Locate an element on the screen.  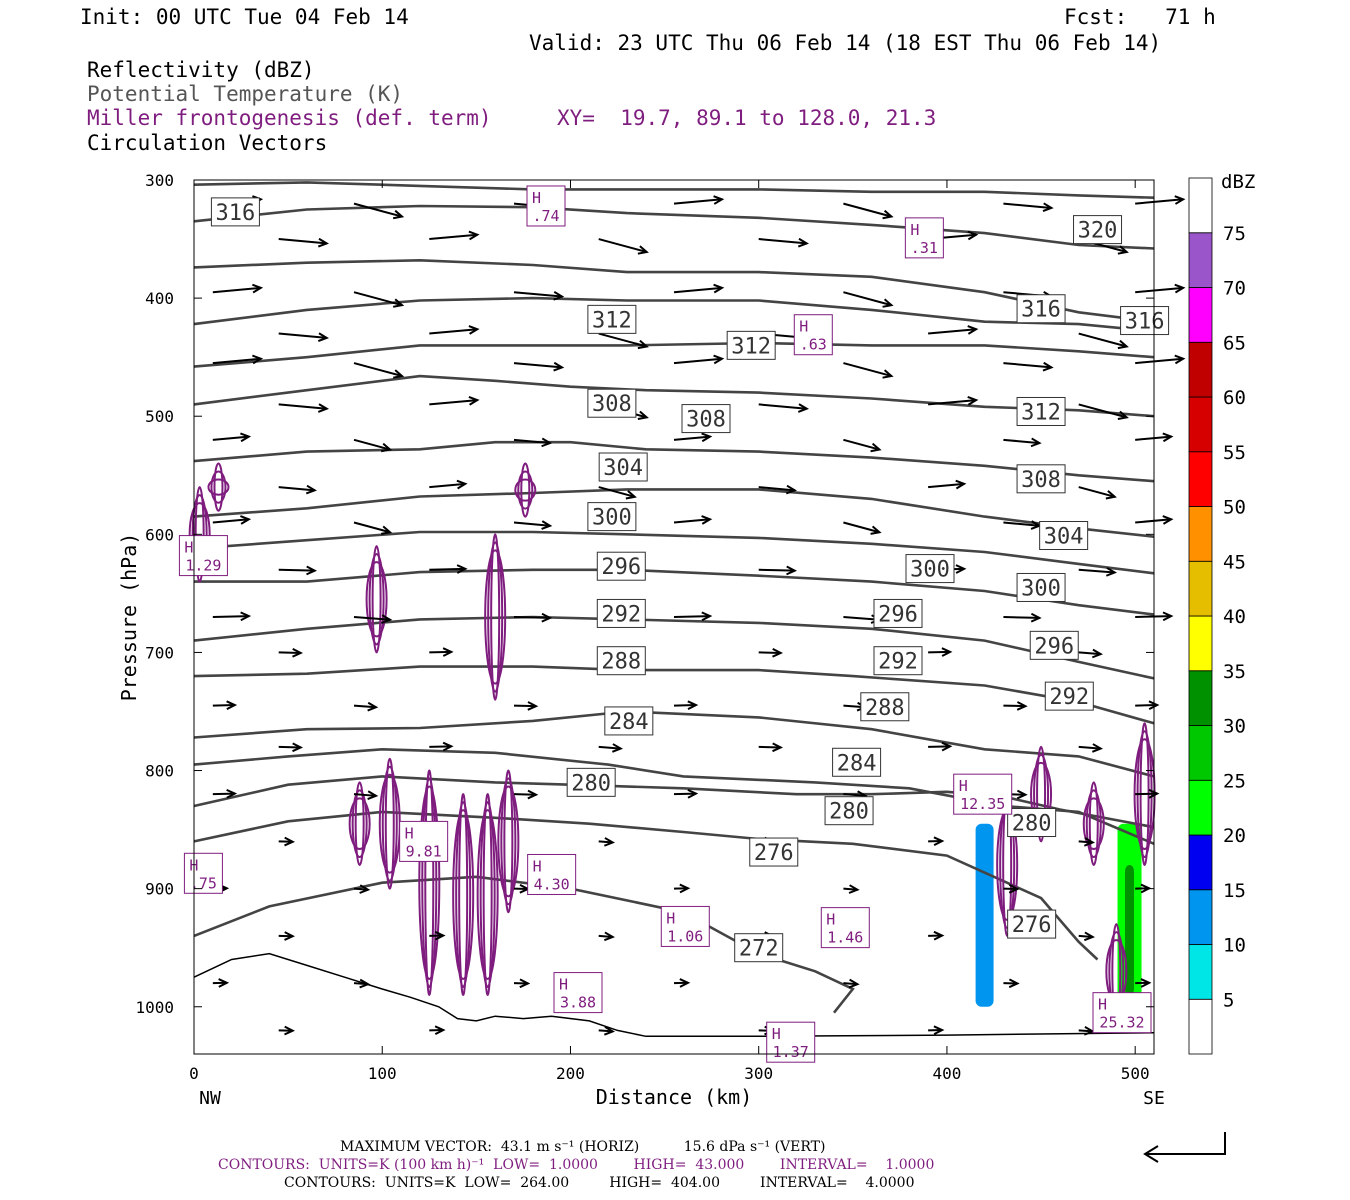
legend-vectors: Circulation Vectors is located at coordinates (207, 143).